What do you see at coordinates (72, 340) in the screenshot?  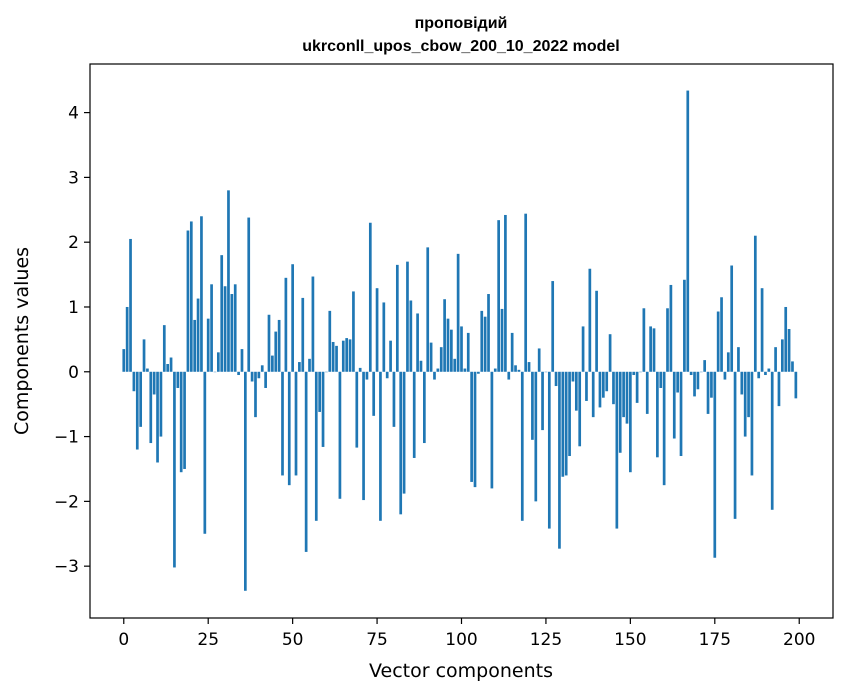 I see `y-axis: −3 −2 −1 0 1 2 3 4` at bounding box center [72, 340].